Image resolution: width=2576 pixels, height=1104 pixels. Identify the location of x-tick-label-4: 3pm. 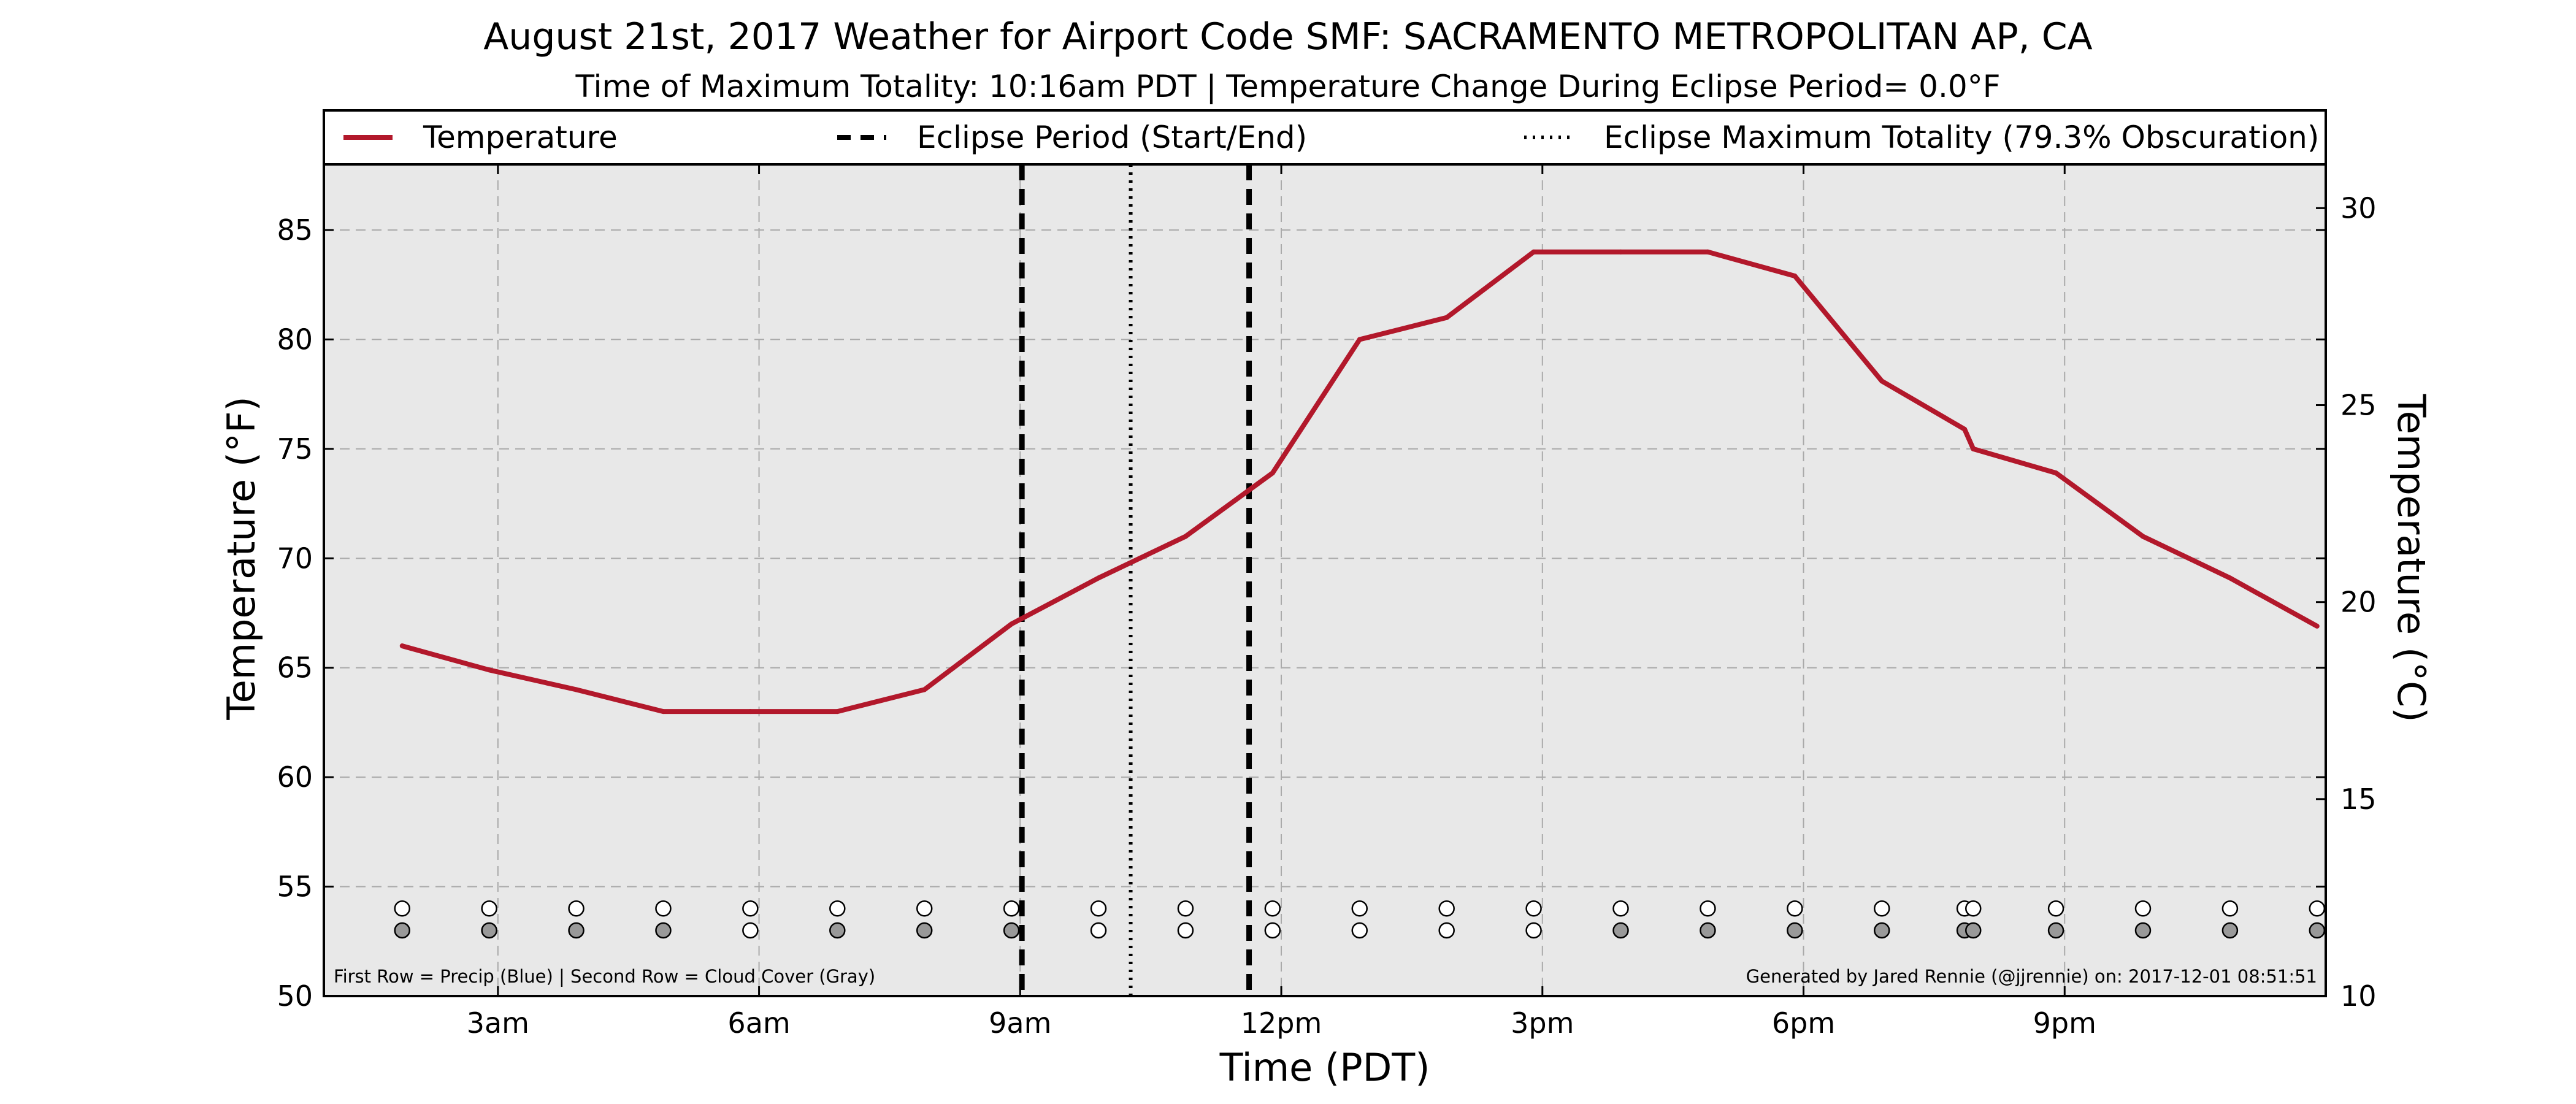
(1542, 1023).